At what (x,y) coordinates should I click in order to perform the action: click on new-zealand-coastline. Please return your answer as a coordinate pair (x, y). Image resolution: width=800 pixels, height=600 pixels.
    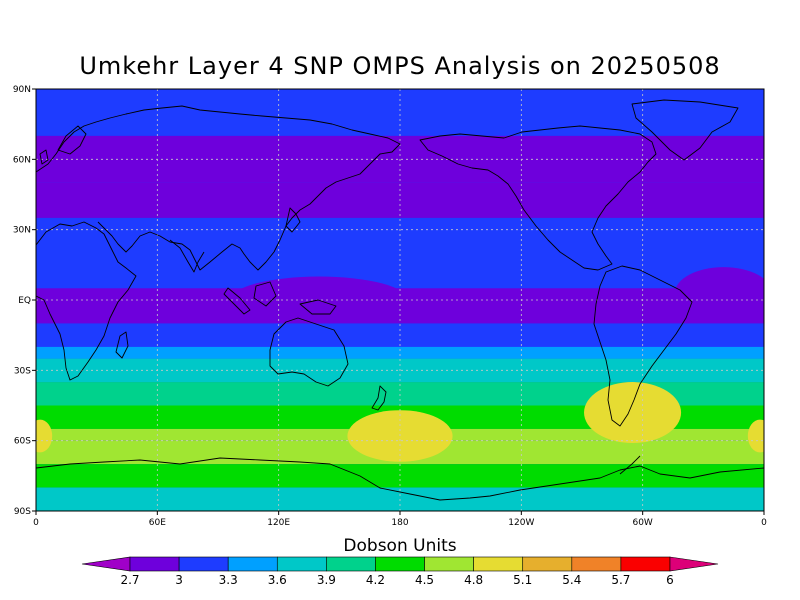
    Looking at the image, I should click on (379, 398).